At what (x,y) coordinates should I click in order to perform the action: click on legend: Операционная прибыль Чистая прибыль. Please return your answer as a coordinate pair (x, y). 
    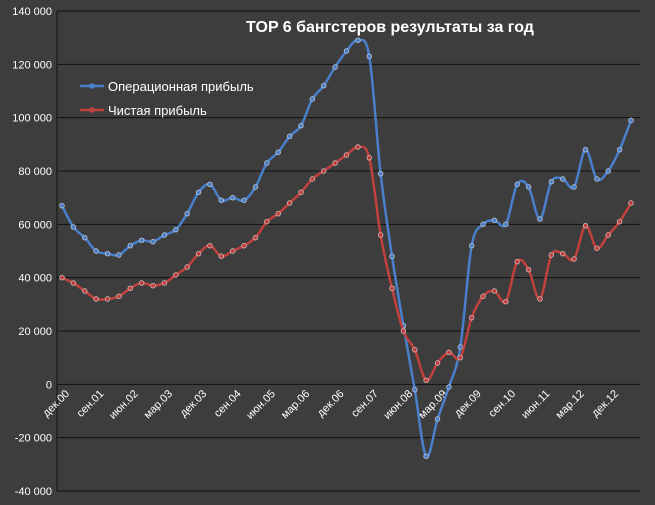
    Looking at the image, I should click on (167, 98).